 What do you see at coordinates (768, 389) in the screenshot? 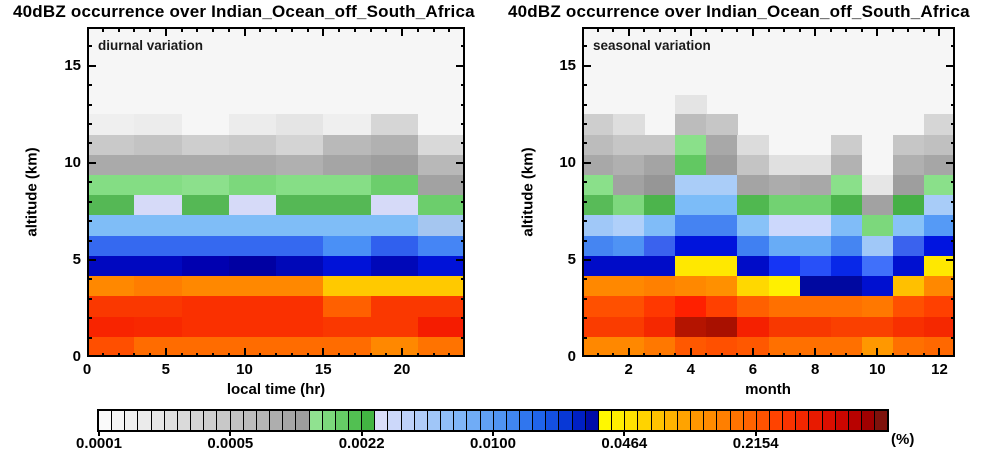
I see `right-x-axis-title: month` at bounding box center [768, 389].